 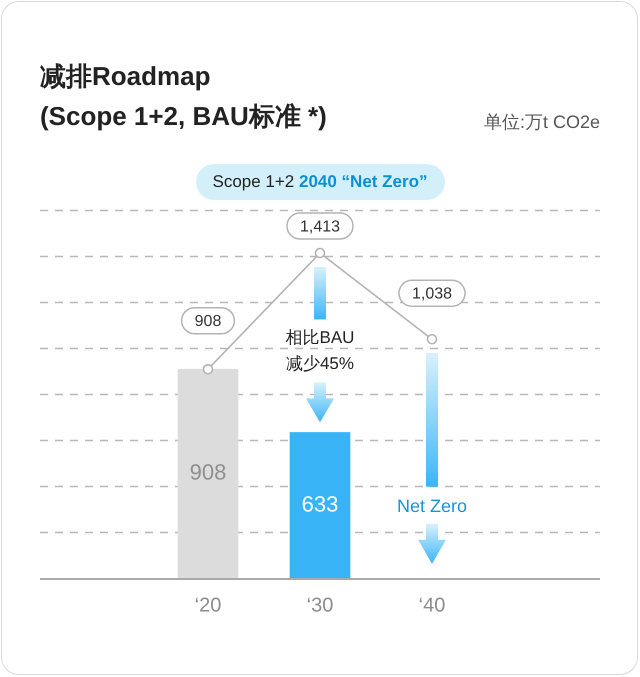 I want to click on annotation: Net Zero, so click(x=432, y=506).